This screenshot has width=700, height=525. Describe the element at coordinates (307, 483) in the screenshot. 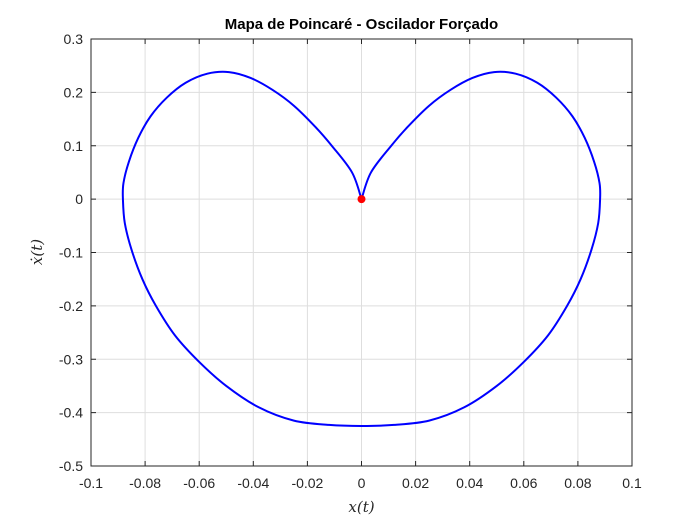

I see `x-tick-label: -0.02` at that location.